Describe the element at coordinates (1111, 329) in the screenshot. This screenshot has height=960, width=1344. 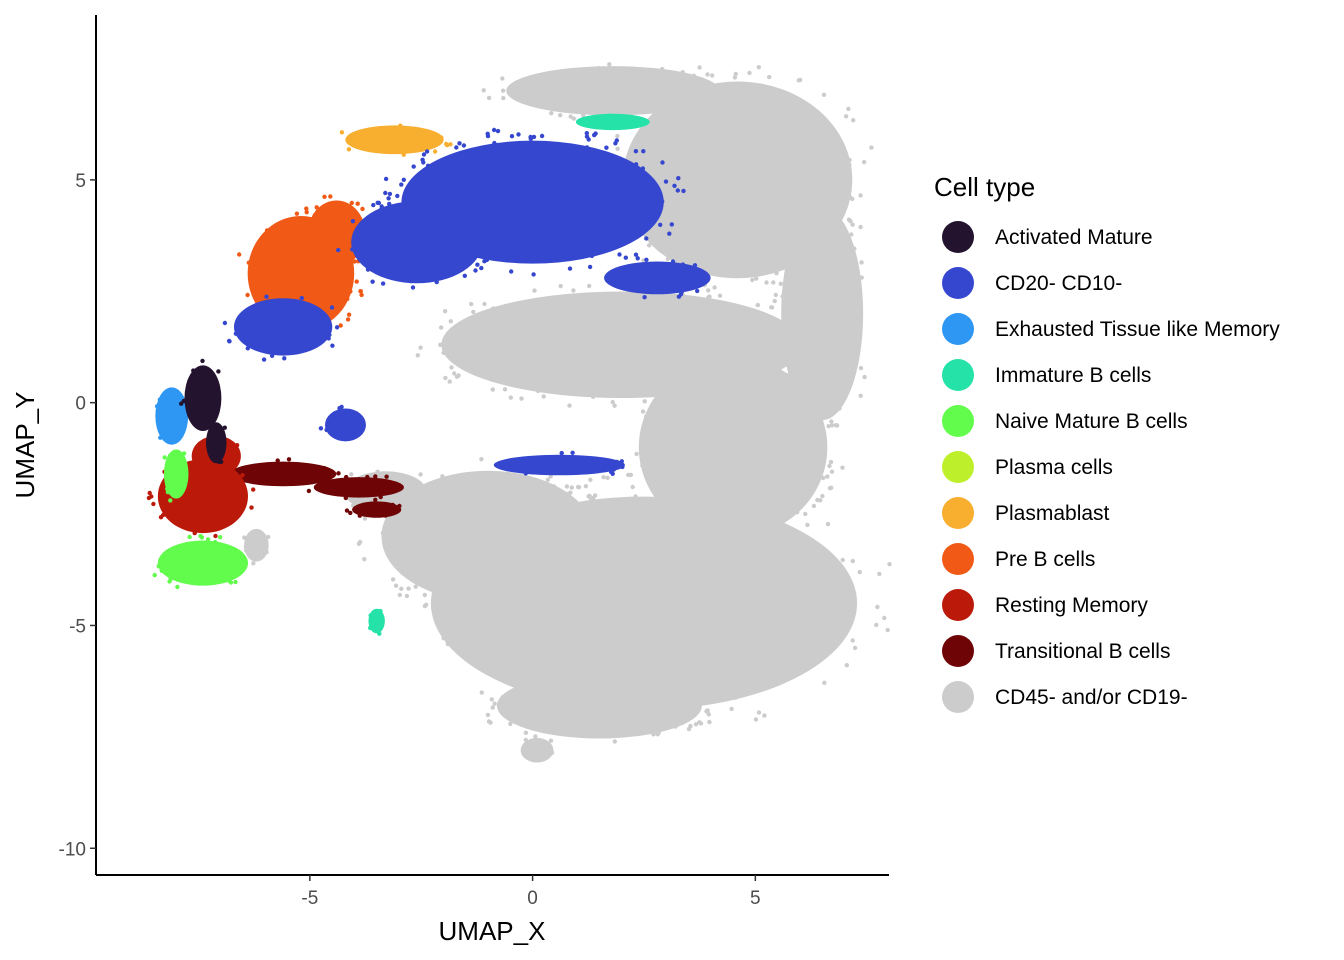
I see `legend-item: Exhausted Tissue like Memory` at that location.